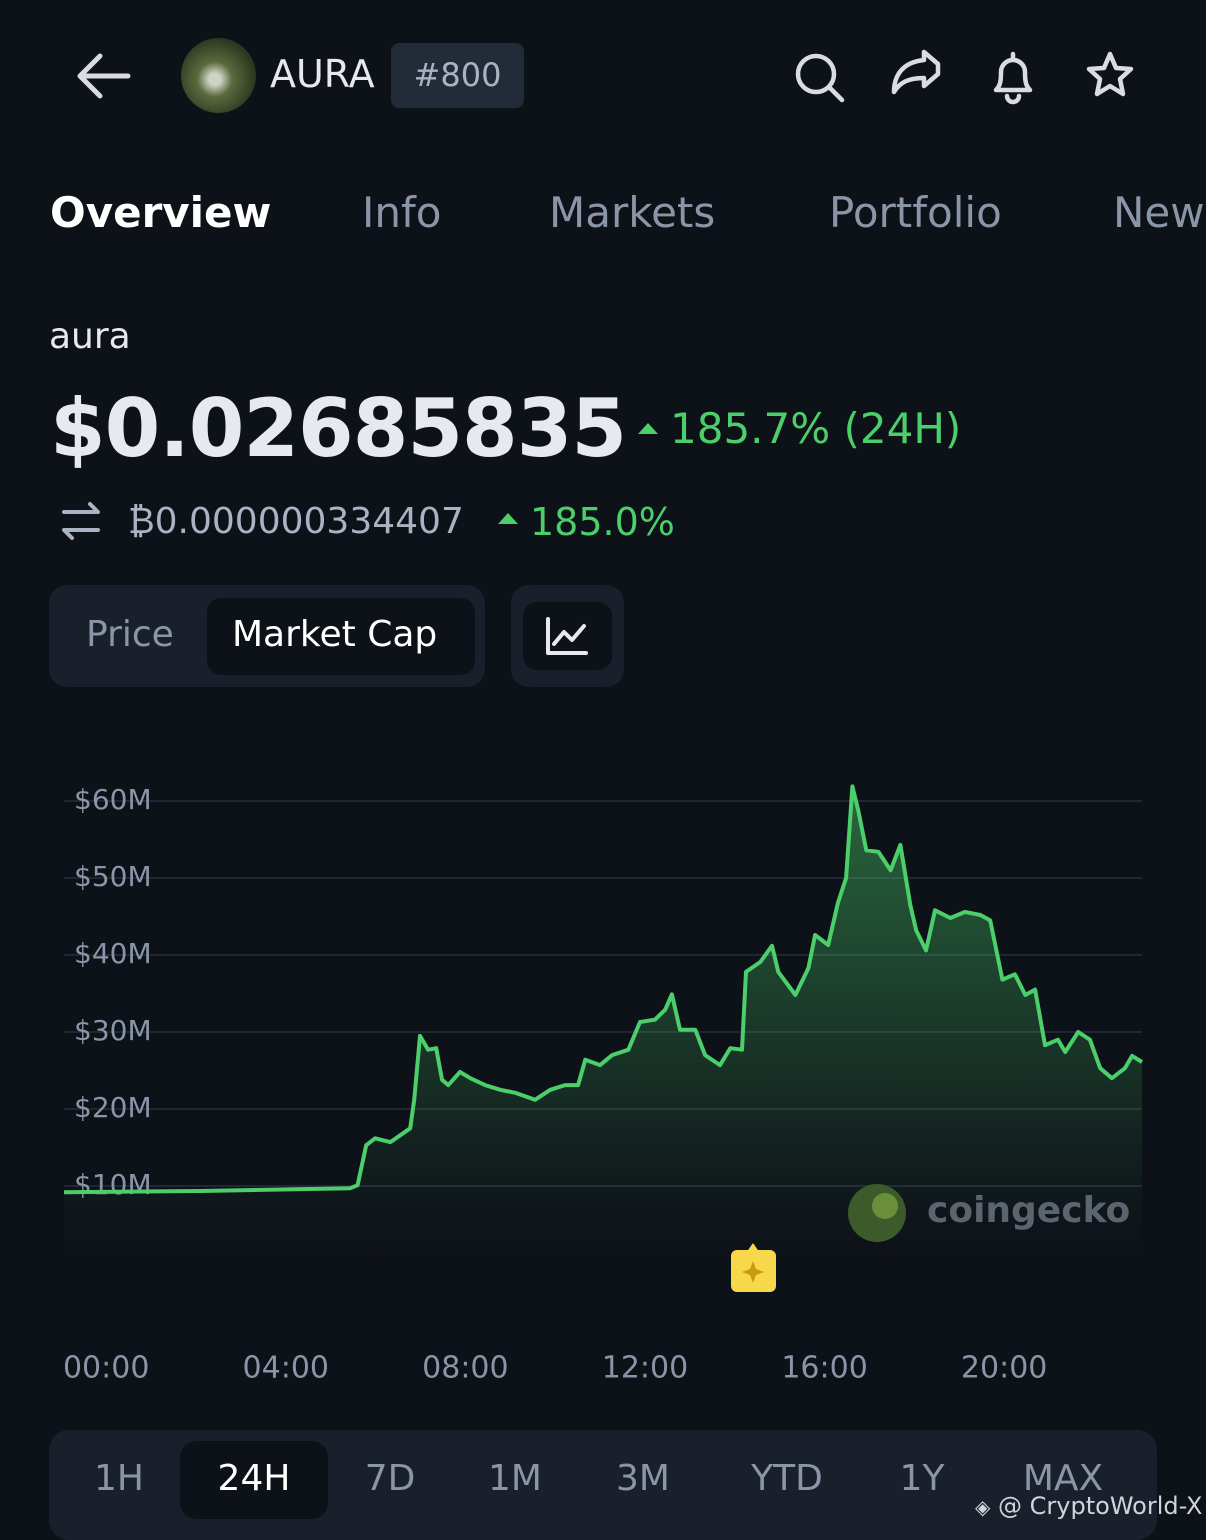 This screenshot has width=1206, height=1540. I want to click on coin-logo, so click(218, 75).